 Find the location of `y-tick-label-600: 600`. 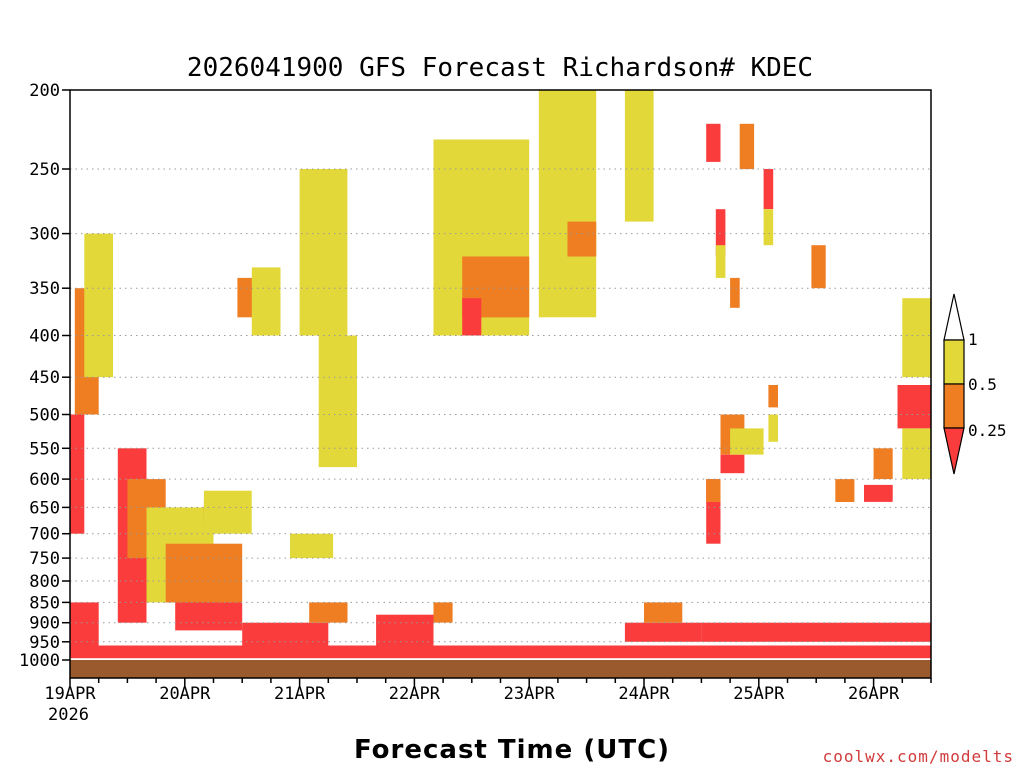

y-tick-label-600: 600 is located at coordinates (44, 480).